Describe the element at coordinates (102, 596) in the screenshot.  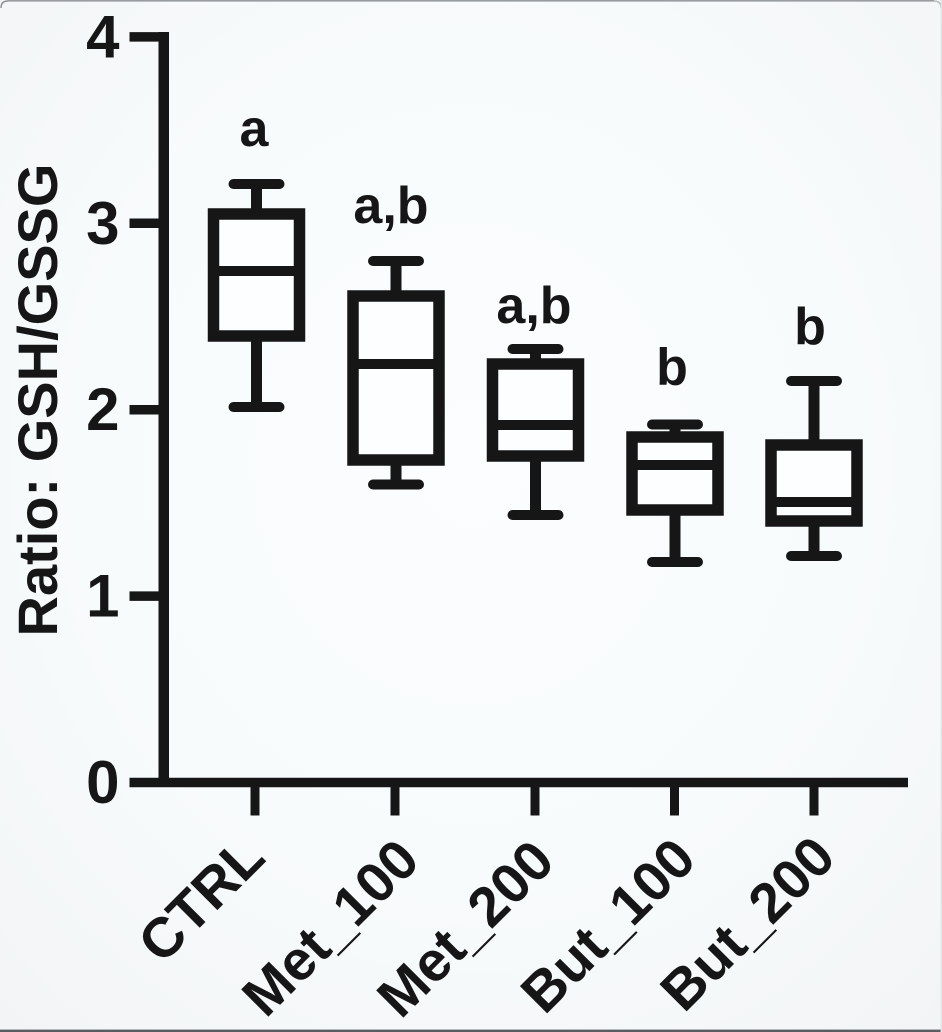
I see `svg-text: 1` at that location.